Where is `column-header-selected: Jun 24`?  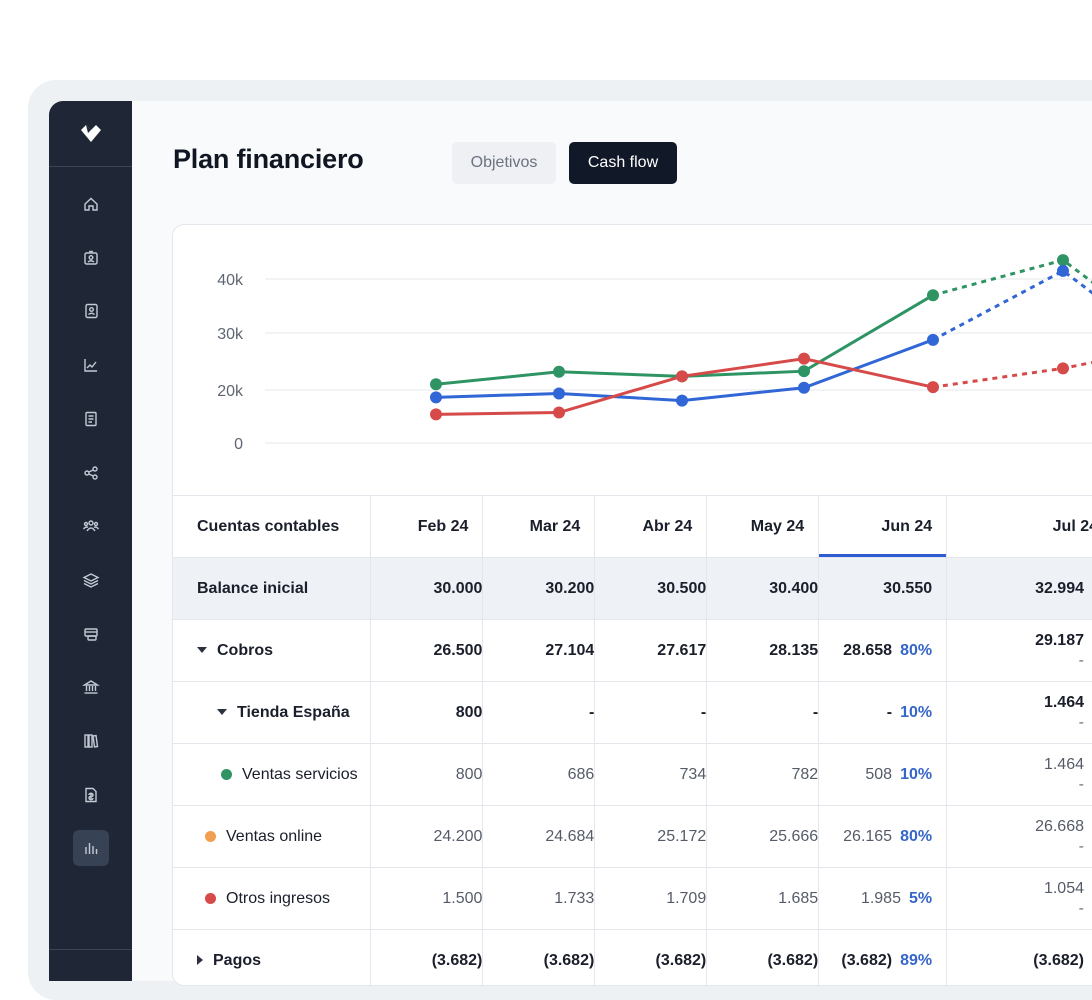 column-header-selected: Jun 24 is located at coordinates (883, 526).